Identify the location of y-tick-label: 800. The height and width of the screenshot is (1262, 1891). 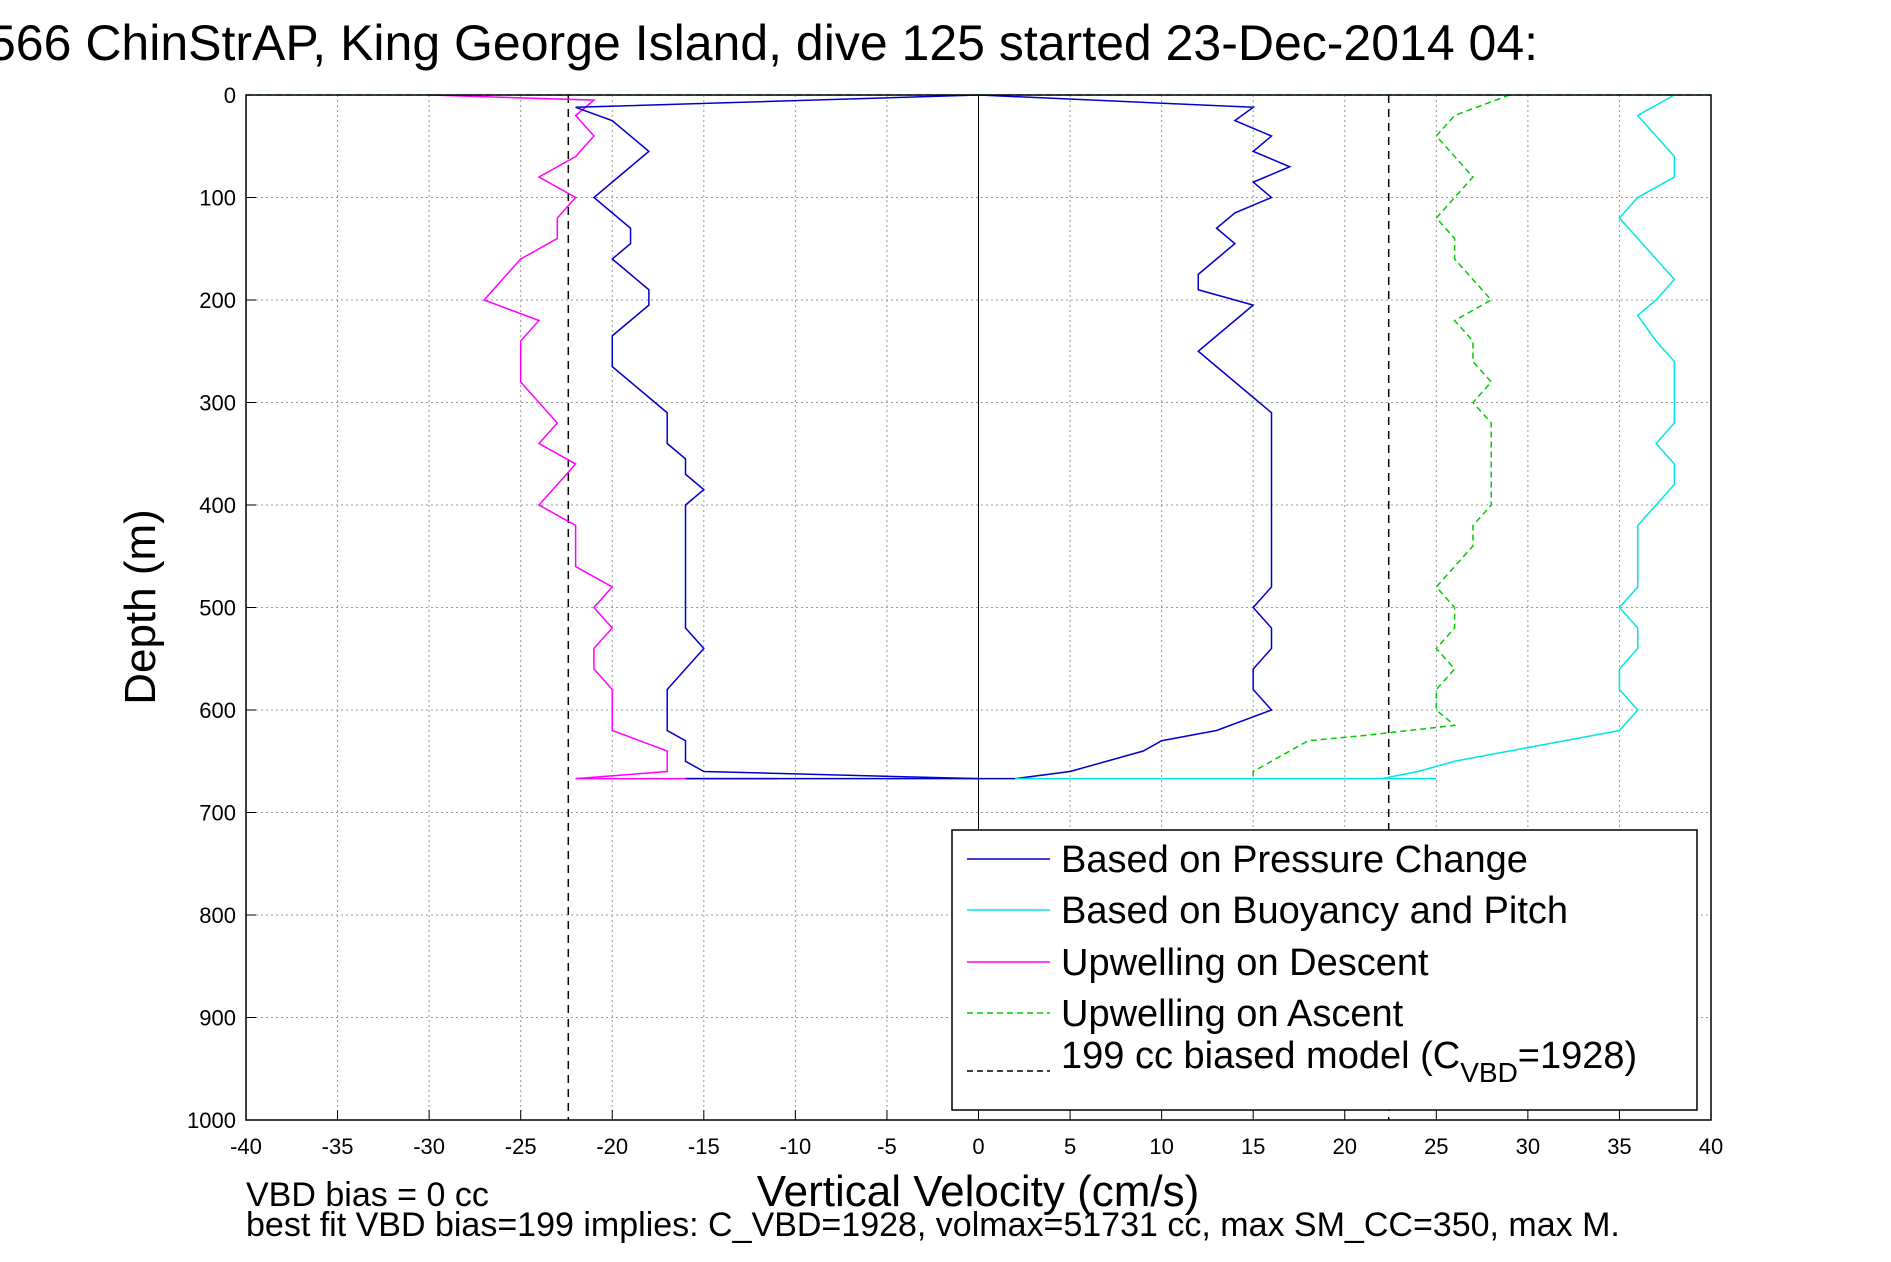
(217, 915).